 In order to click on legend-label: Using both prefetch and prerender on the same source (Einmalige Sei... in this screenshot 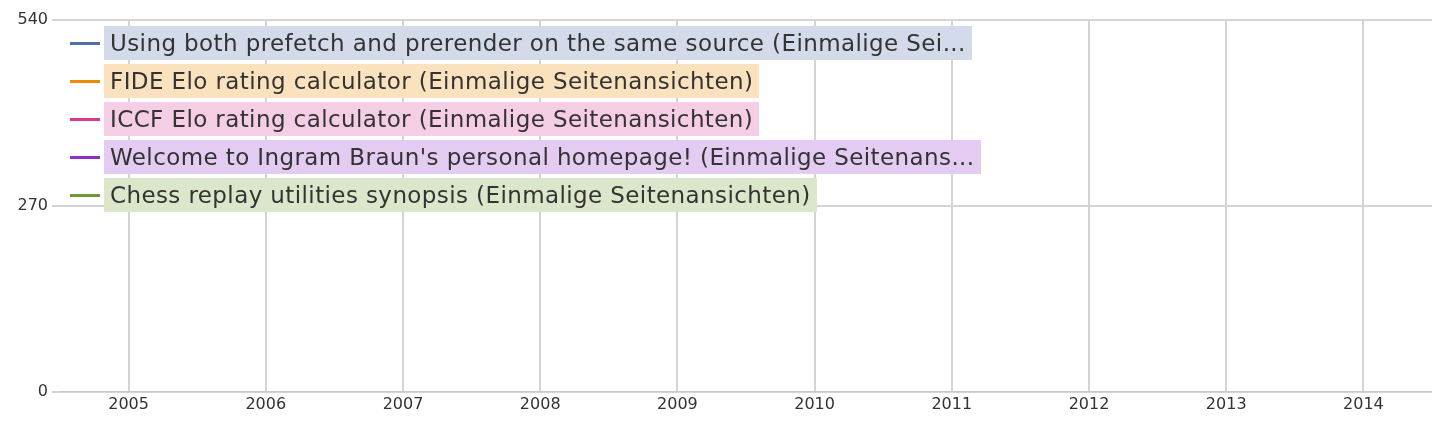, I will do `click(538, 43)`.